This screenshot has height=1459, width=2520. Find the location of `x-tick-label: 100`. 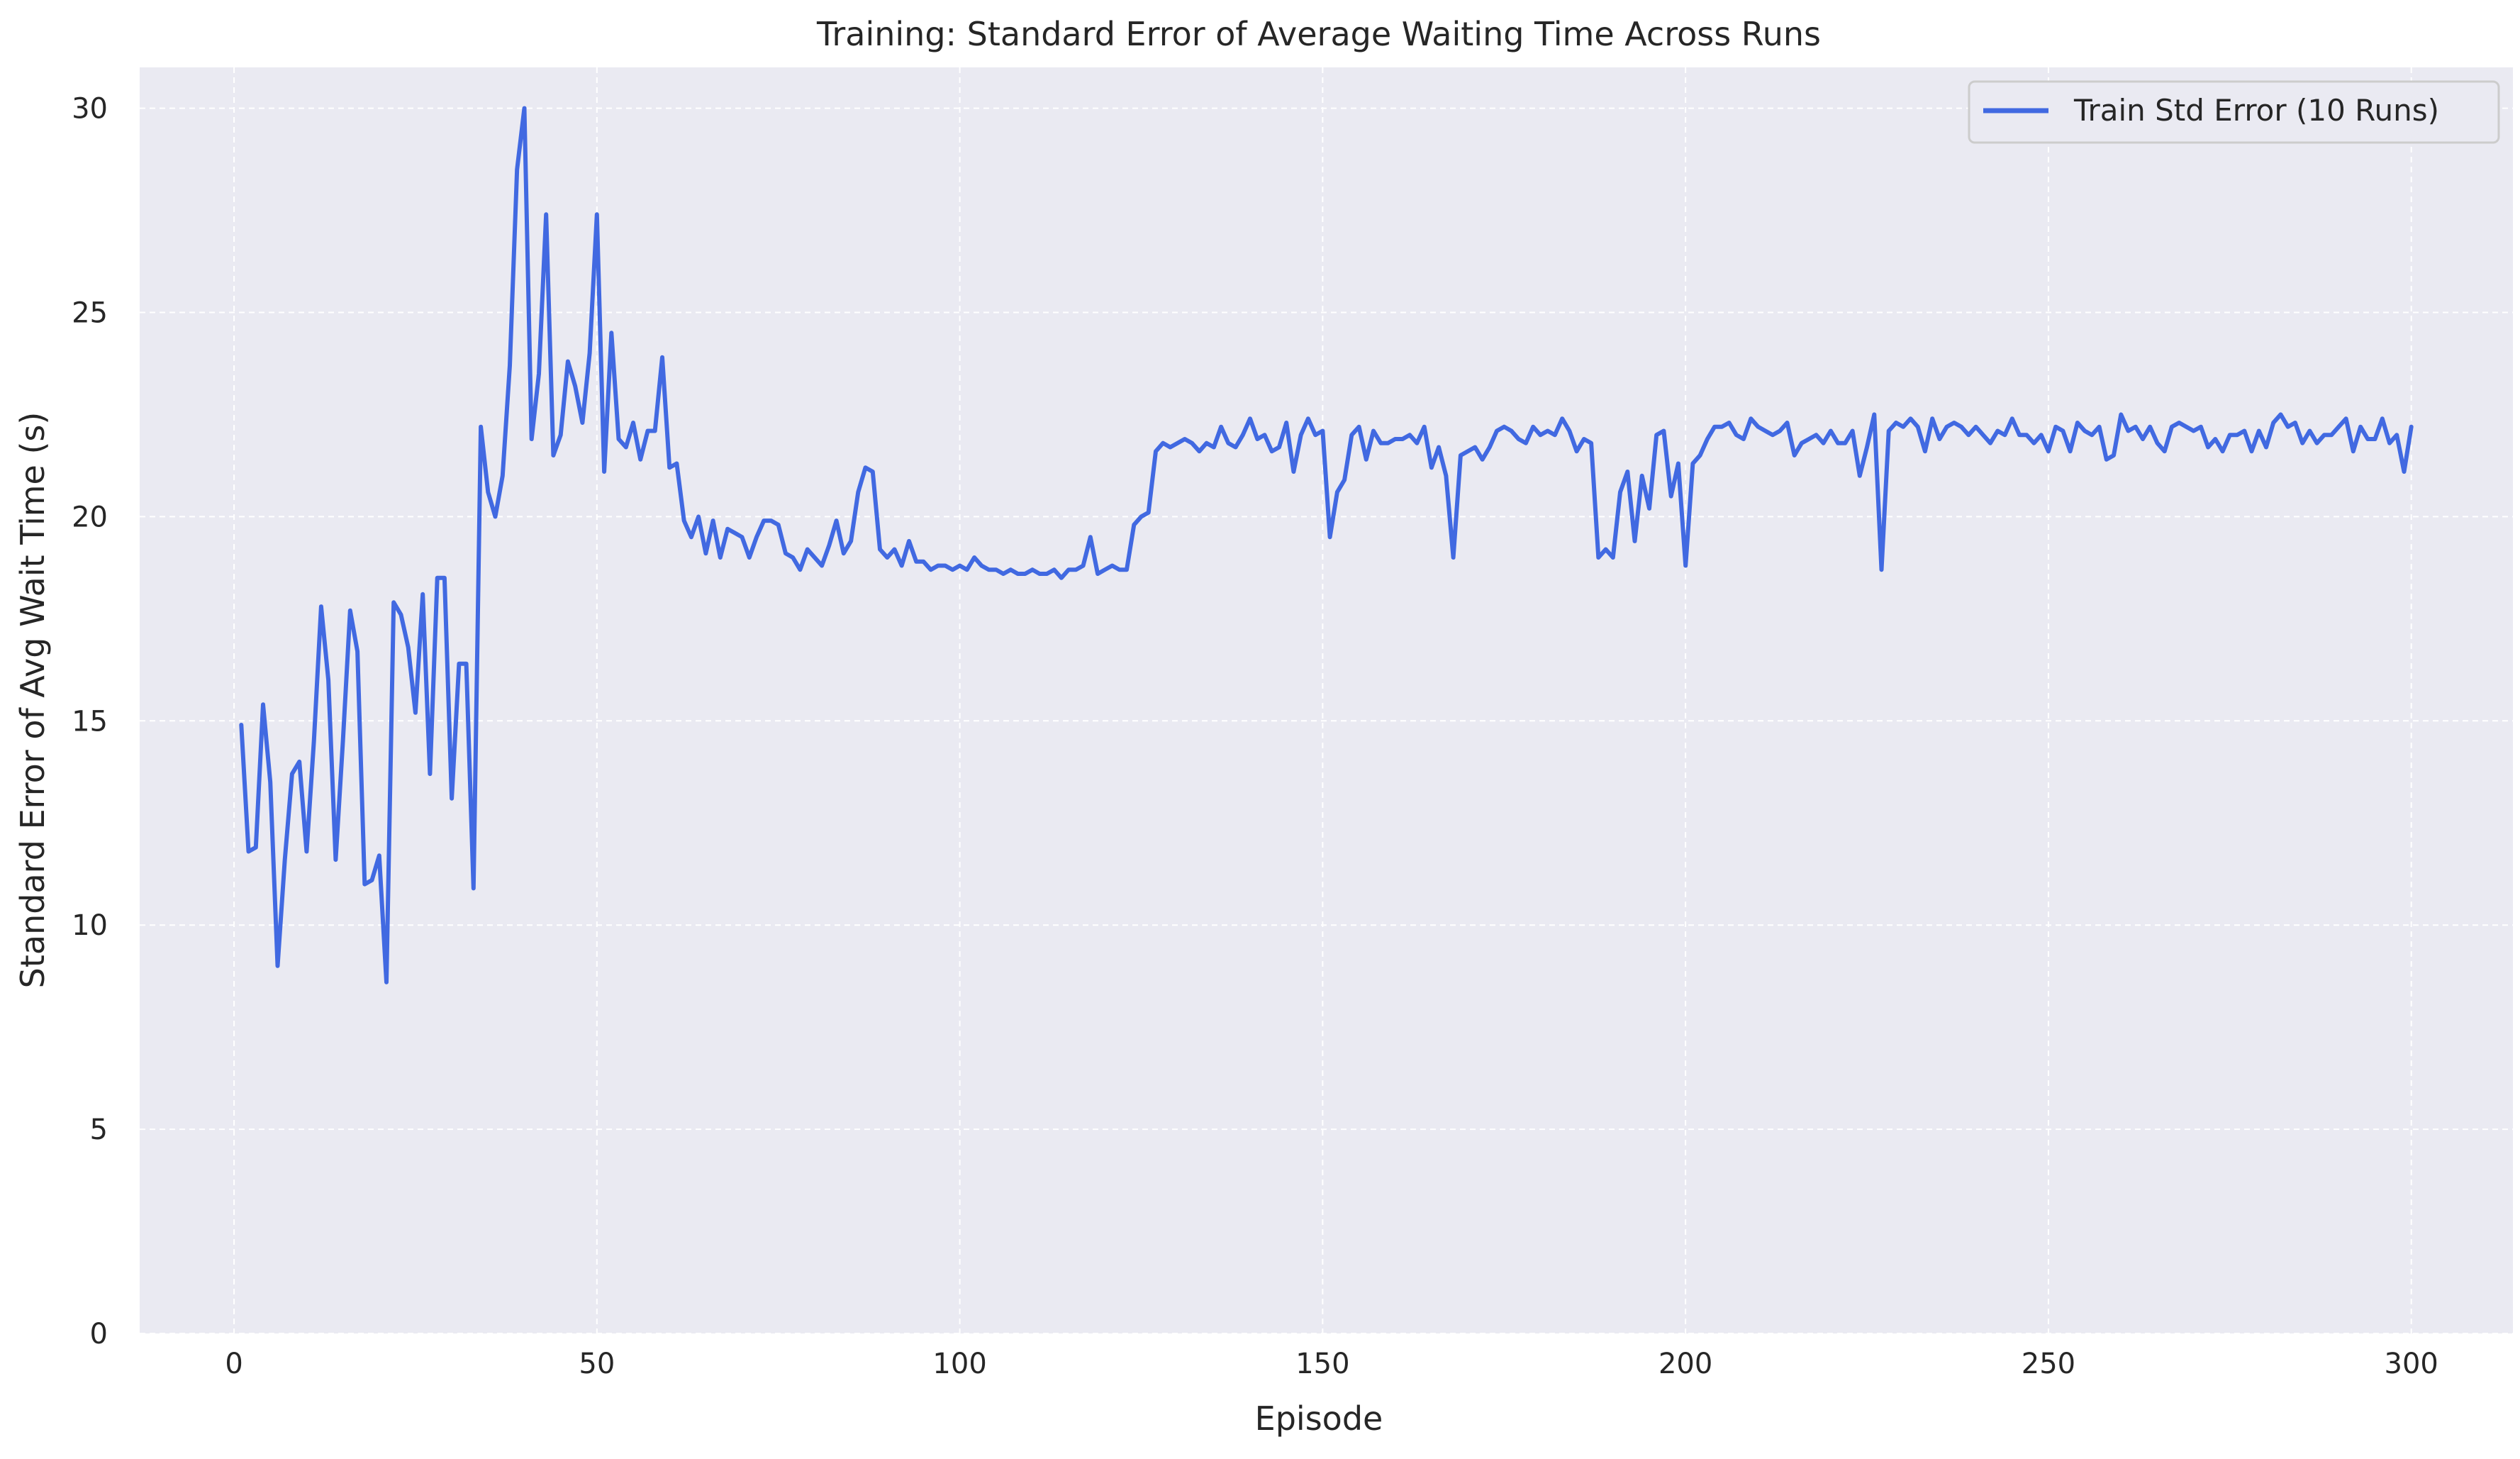

x-tick-label: 100 is located at coordinates (959, 1364).